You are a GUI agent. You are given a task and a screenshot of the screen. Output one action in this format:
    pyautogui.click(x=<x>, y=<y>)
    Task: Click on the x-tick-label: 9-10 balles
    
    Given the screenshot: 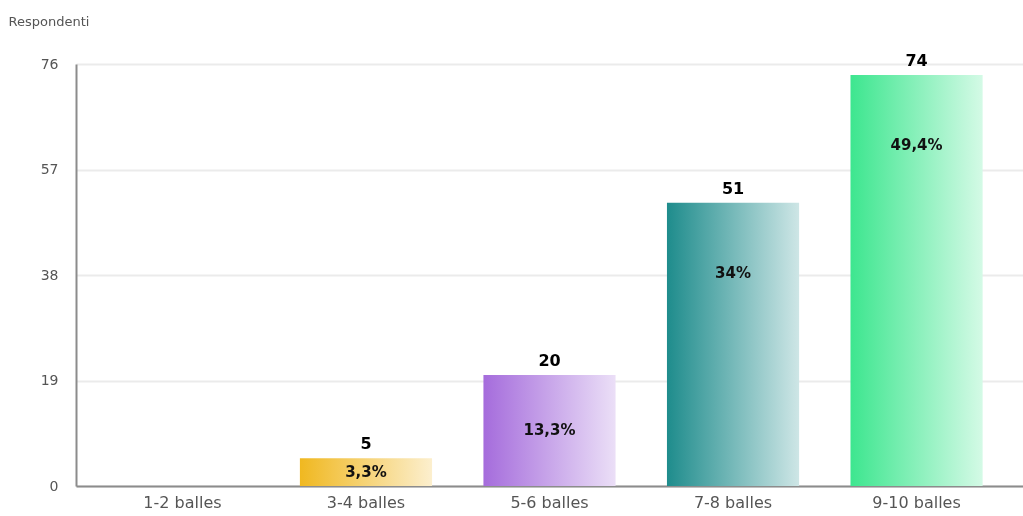 What is the action you would take?
    pyautogui.click(x=916, y=502)
    